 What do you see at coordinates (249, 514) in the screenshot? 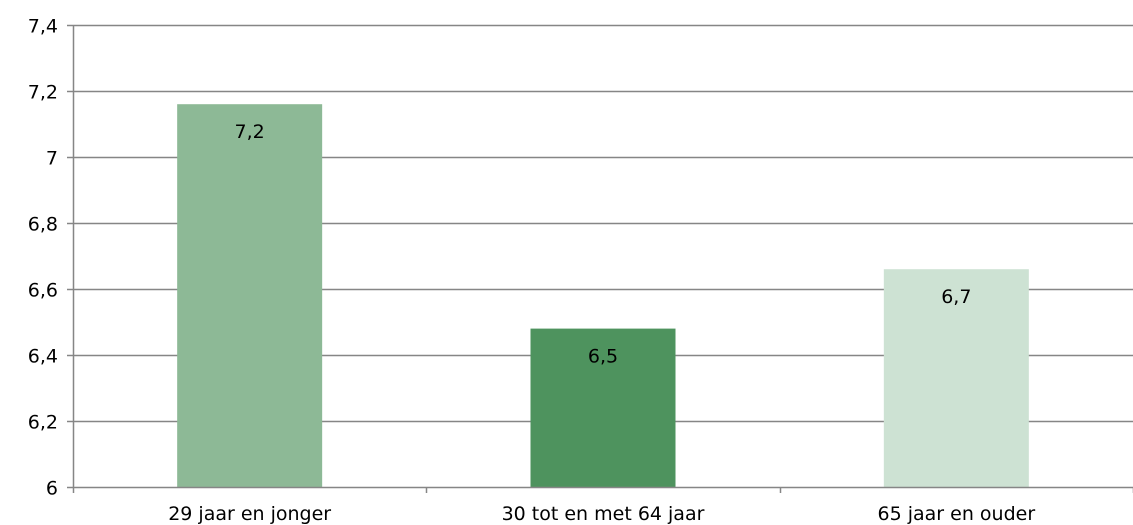
I see `x-tick-label: 29 jaar en jonger` at bounding box center [249, 514].